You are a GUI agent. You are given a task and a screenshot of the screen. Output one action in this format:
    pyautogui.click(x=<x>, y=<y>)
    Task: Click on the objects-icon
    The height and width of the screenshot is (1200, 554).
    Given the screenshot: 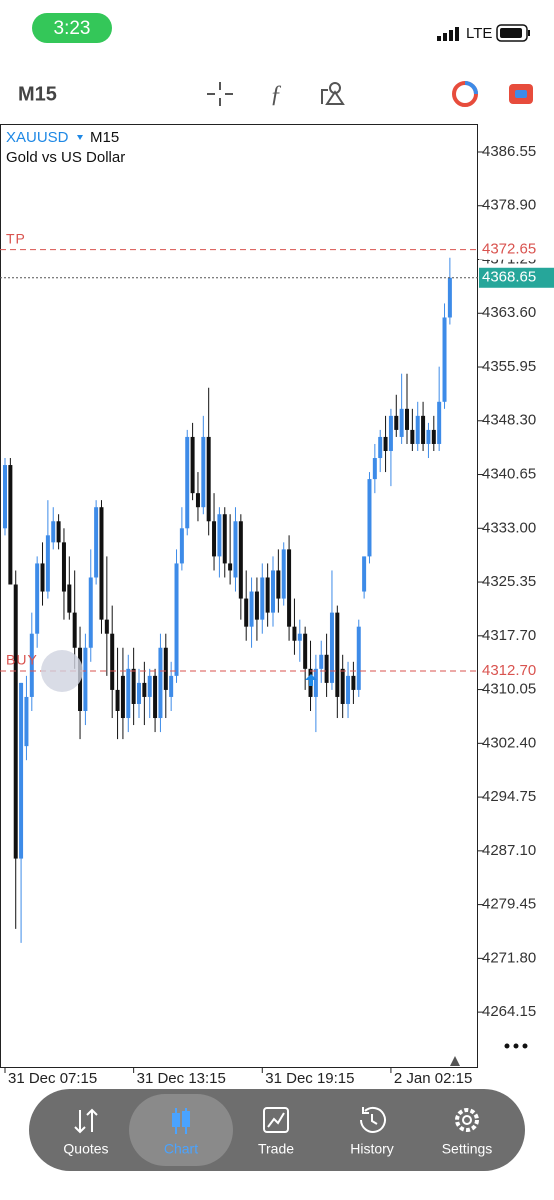 What is the action you would take?
    pyautogui.click(x=333, y=93)
    